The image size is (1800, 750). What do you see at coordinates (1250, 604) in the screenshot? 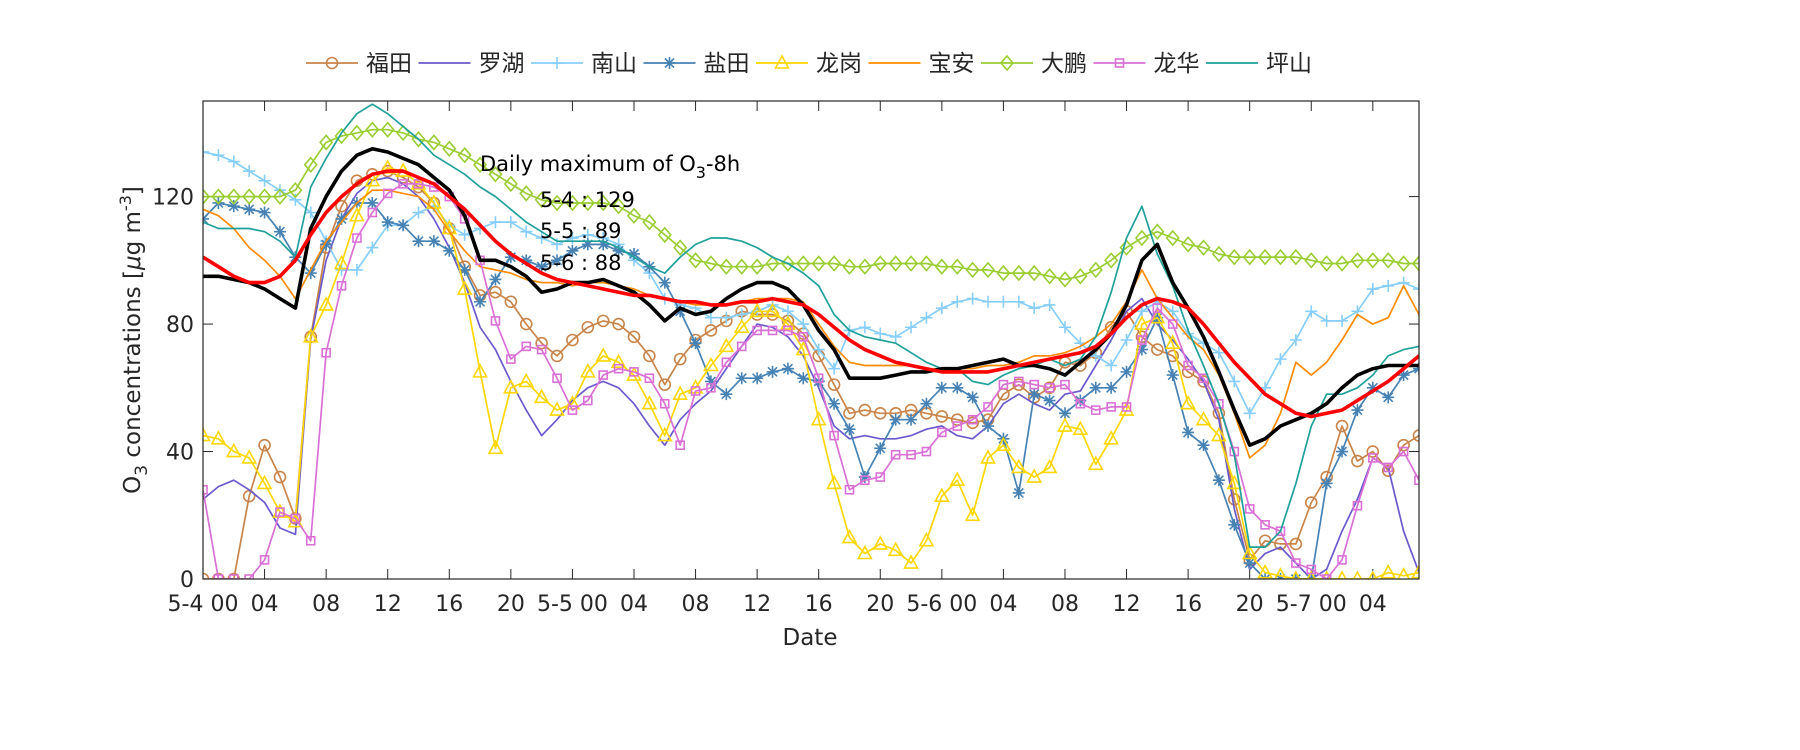
I see `x-tick-label: 20` at bounding box center [1250, 604].